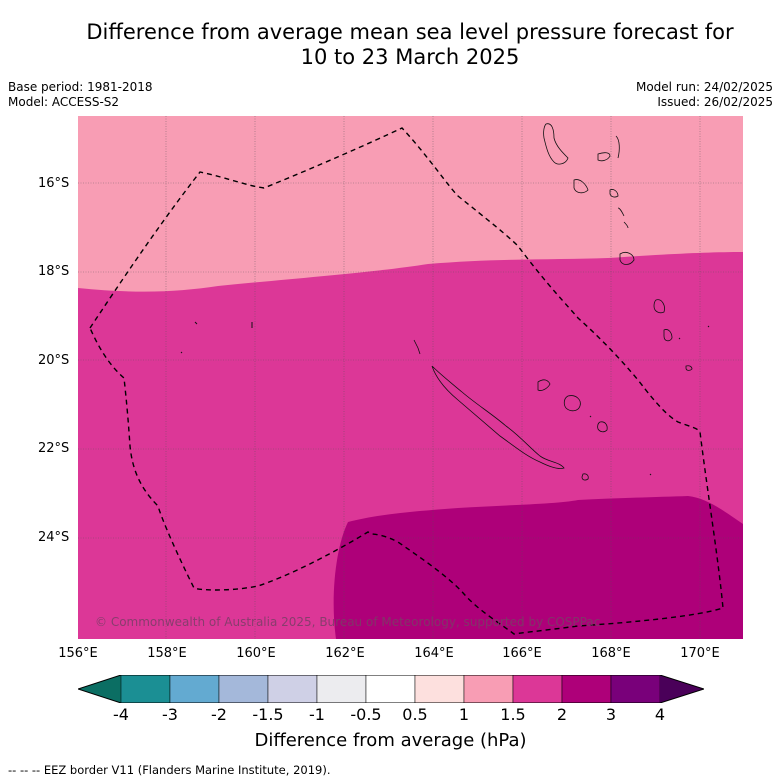 Image resolution: width=781 pixels, height=781 pixels. What do you see at coordinates (366, 714) in the screenshot?
I see `colorbar-tick: -0.5` at bounding box center [366, 714].